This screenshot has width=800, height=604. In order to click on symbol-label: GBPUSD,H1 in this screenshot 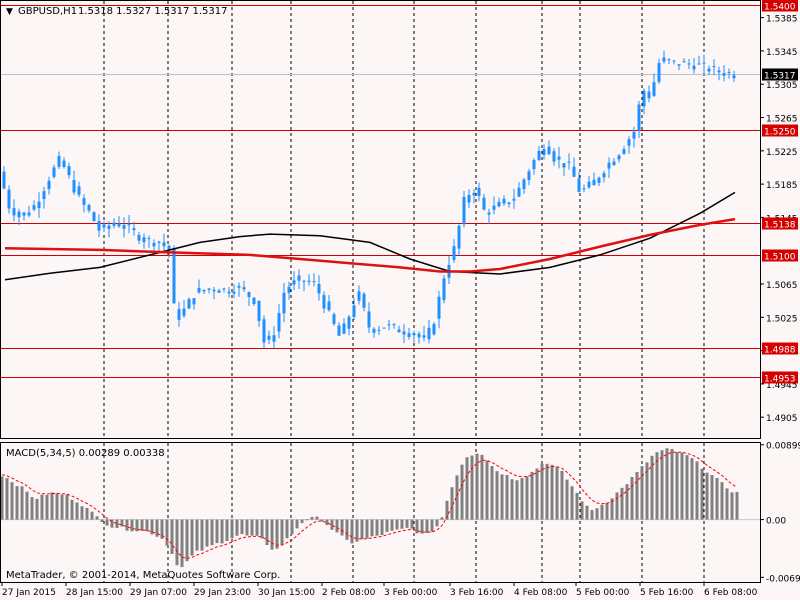, I will do `click(47, 11)`.